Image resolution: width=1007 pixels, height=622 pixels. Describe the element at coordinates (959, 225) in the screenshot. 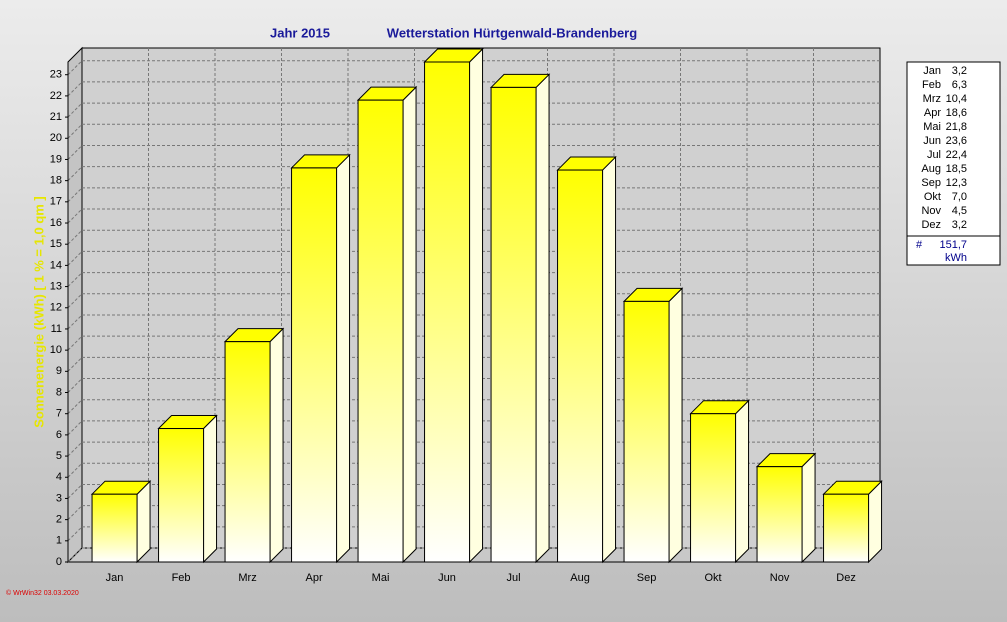

I see `legend-value: 3,2` at that location.